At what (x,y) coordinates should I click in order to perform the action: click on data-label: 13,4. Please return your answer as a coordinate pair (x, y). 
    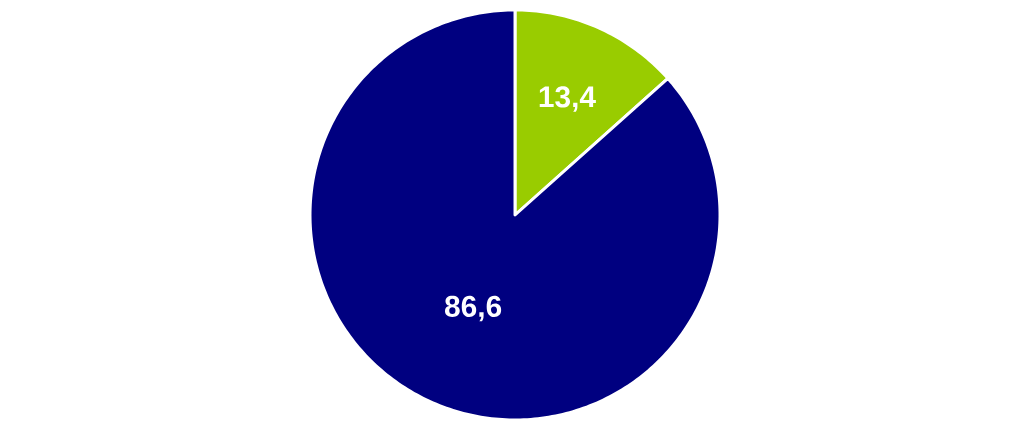
    Looking at the image, I should click on (567, 99).